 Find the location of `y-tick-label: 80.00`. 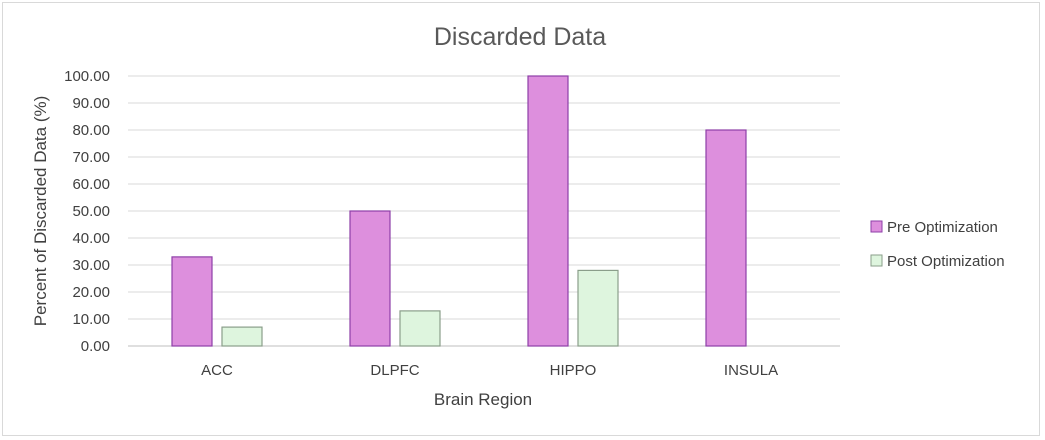

y-tick-label: 80.00 is located at coordinates (91, 130).